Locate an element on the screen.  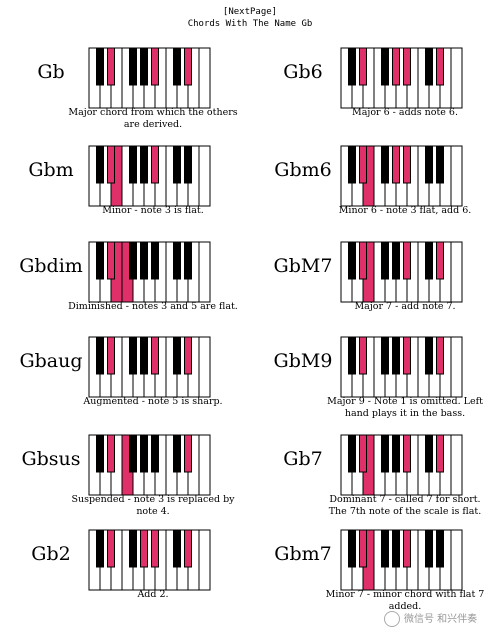
chord-name: Gbaug is located at coordinates (51, 361).